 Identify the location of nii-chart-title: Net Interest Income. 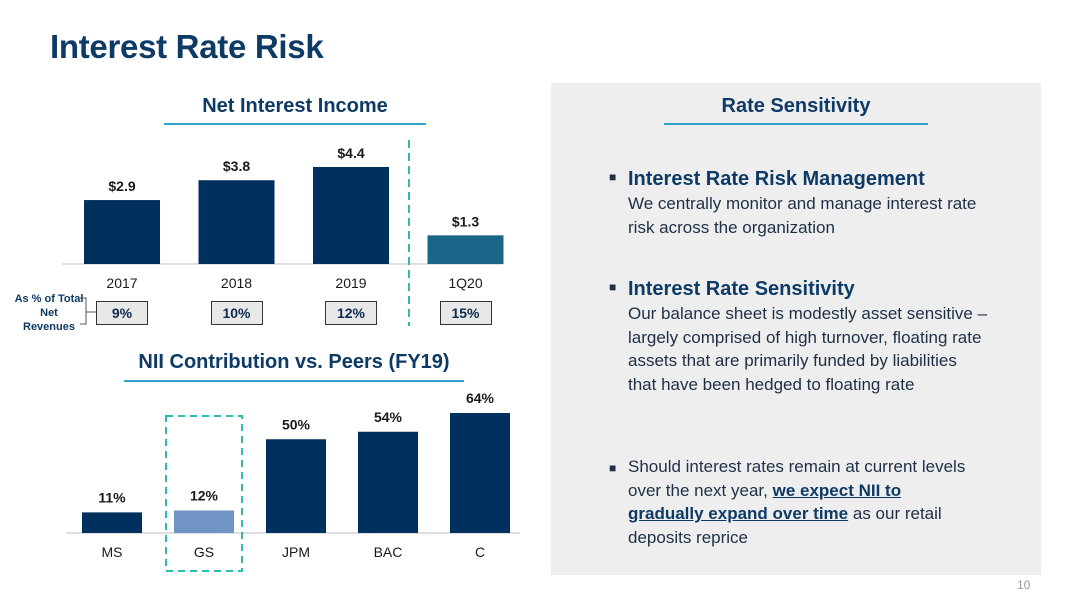
(295, 106).